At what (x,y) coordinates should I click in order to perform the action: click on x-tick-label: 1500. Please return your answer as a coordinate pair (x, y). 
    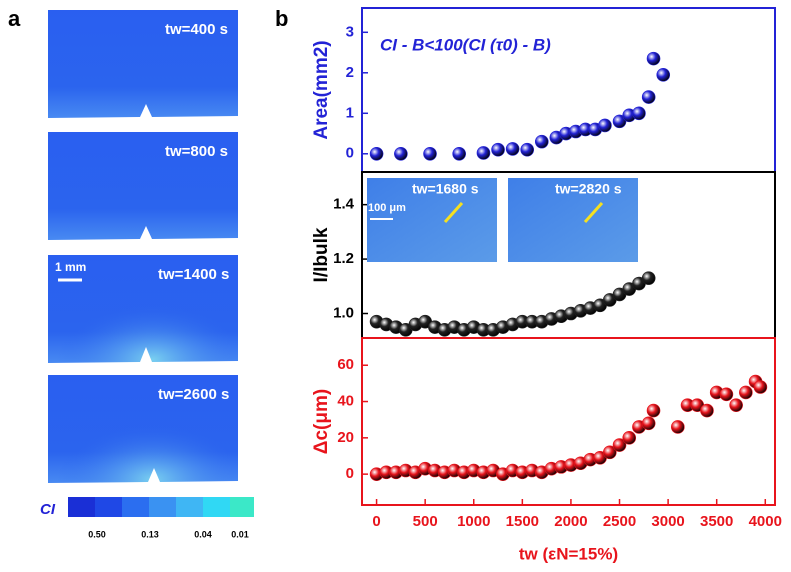
    Looking at the image, I should click on (522, 521).